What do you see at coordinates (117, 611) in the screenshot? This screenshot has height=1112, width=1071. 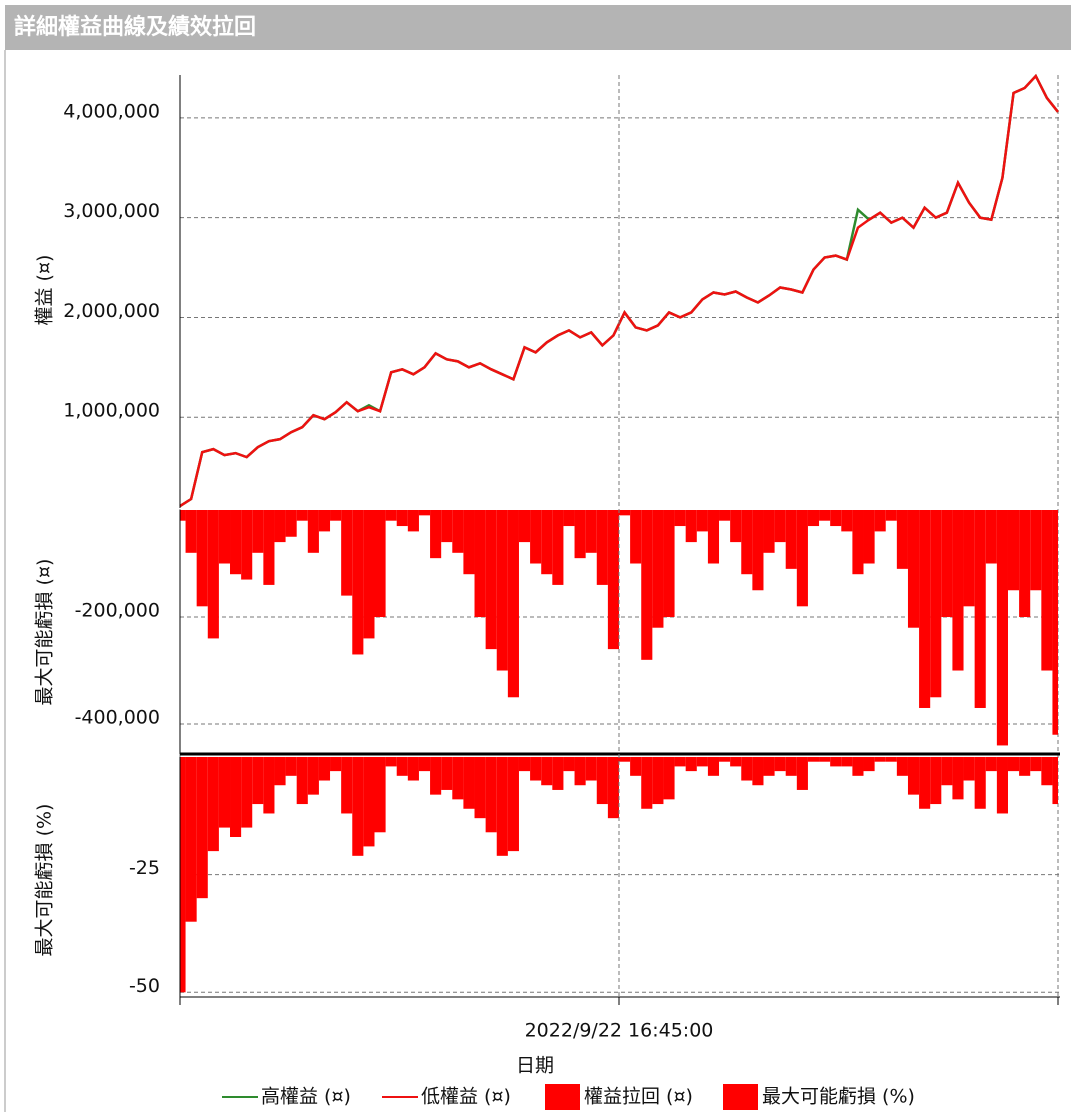 I see `y-tick-label: -200,000` at bounding box center [117, 611].